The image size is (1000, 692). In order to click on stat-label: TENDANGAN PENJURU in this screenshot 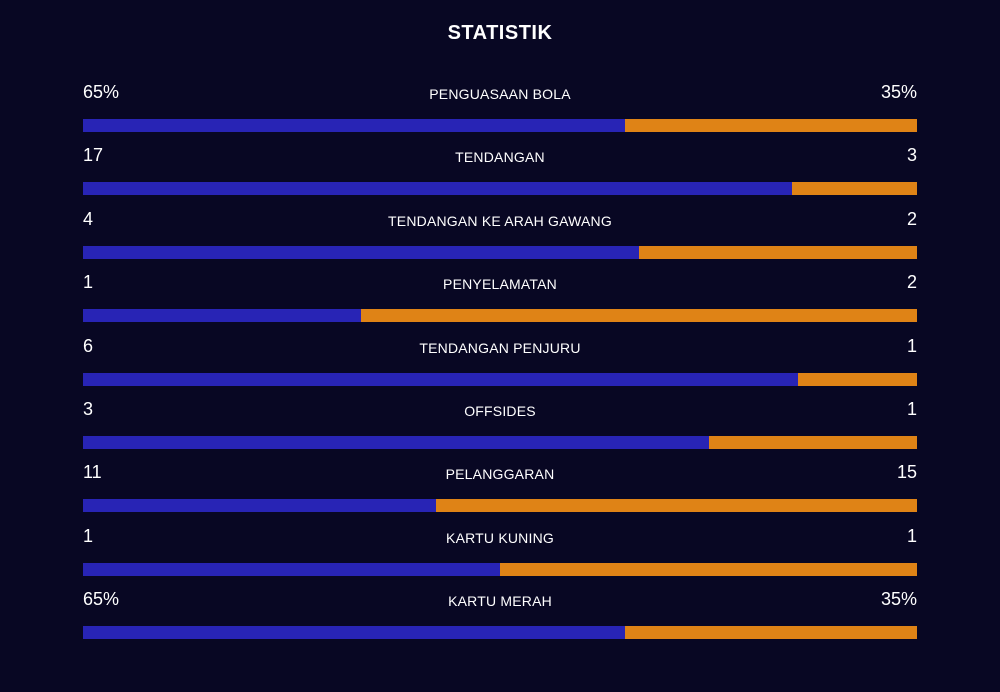, I will do `click(500, 347)`.